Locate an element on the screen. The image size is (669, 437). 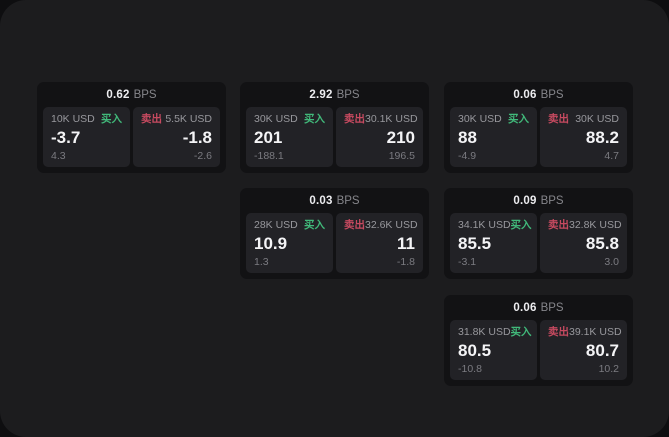
sell-delta: 4.7 is located at coordinates (611, 155).